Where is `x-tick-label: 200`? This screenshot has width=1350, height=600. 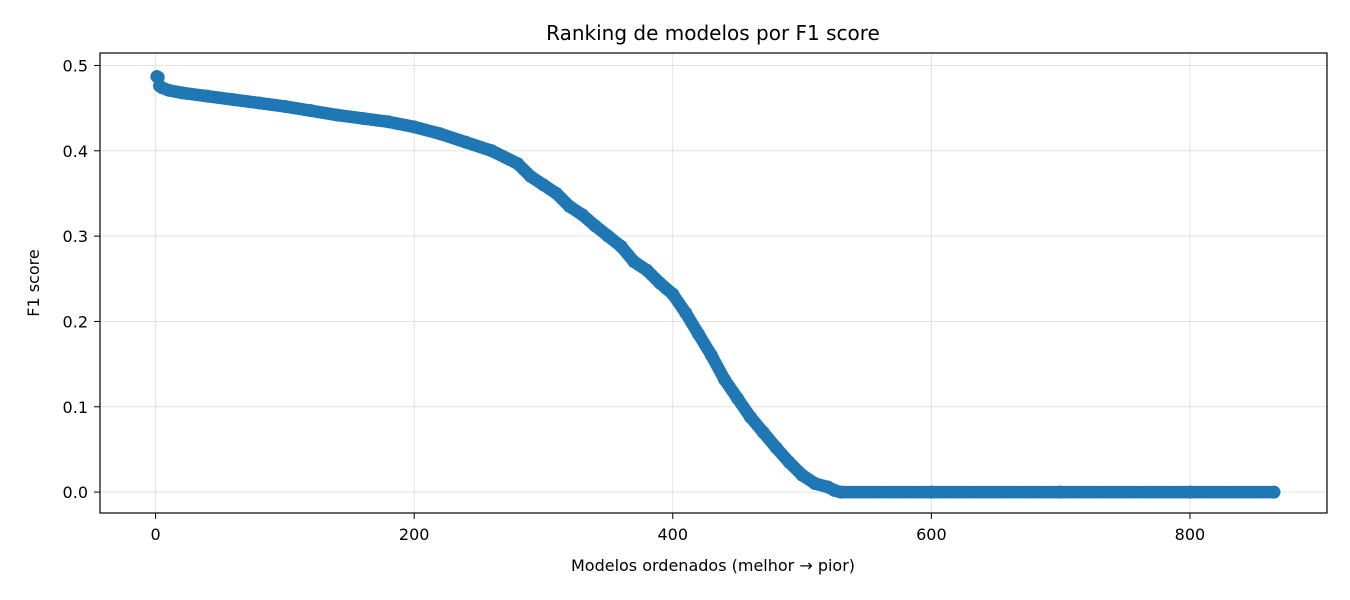 x-tick-label: 200 is located at coordinates (414, 534).